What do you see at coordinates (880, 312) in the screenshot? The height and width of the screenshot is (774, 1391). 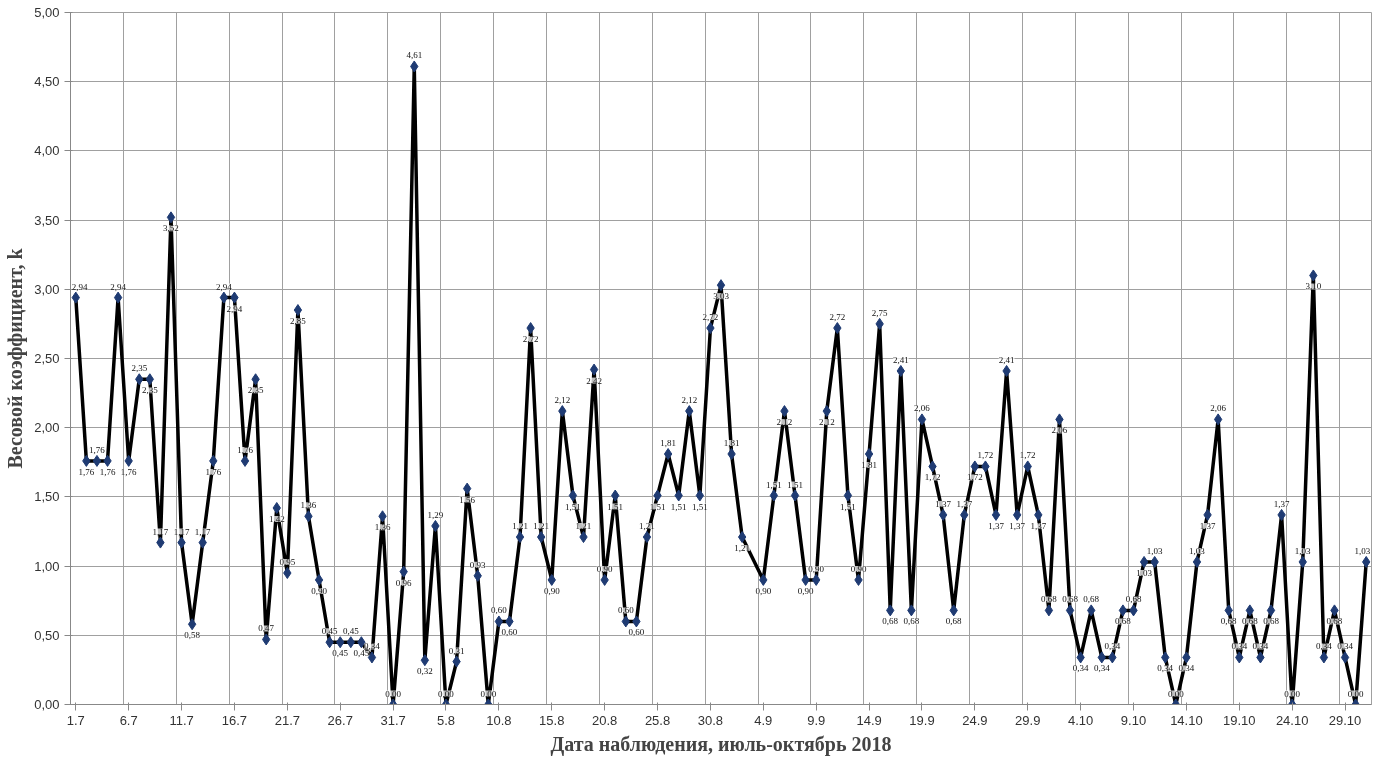 I see `data-label: 2,75` at bounding box center [880, 312].